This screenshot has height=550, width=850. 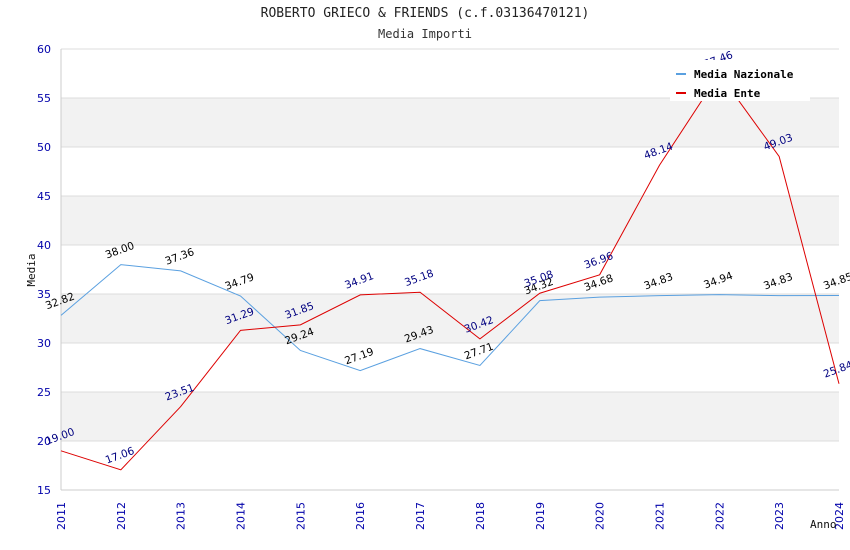 What do you see at coordinates (823, 524) in the screenshot?
I see `x-axis-title: Anno` at bounding box center [823, 524].